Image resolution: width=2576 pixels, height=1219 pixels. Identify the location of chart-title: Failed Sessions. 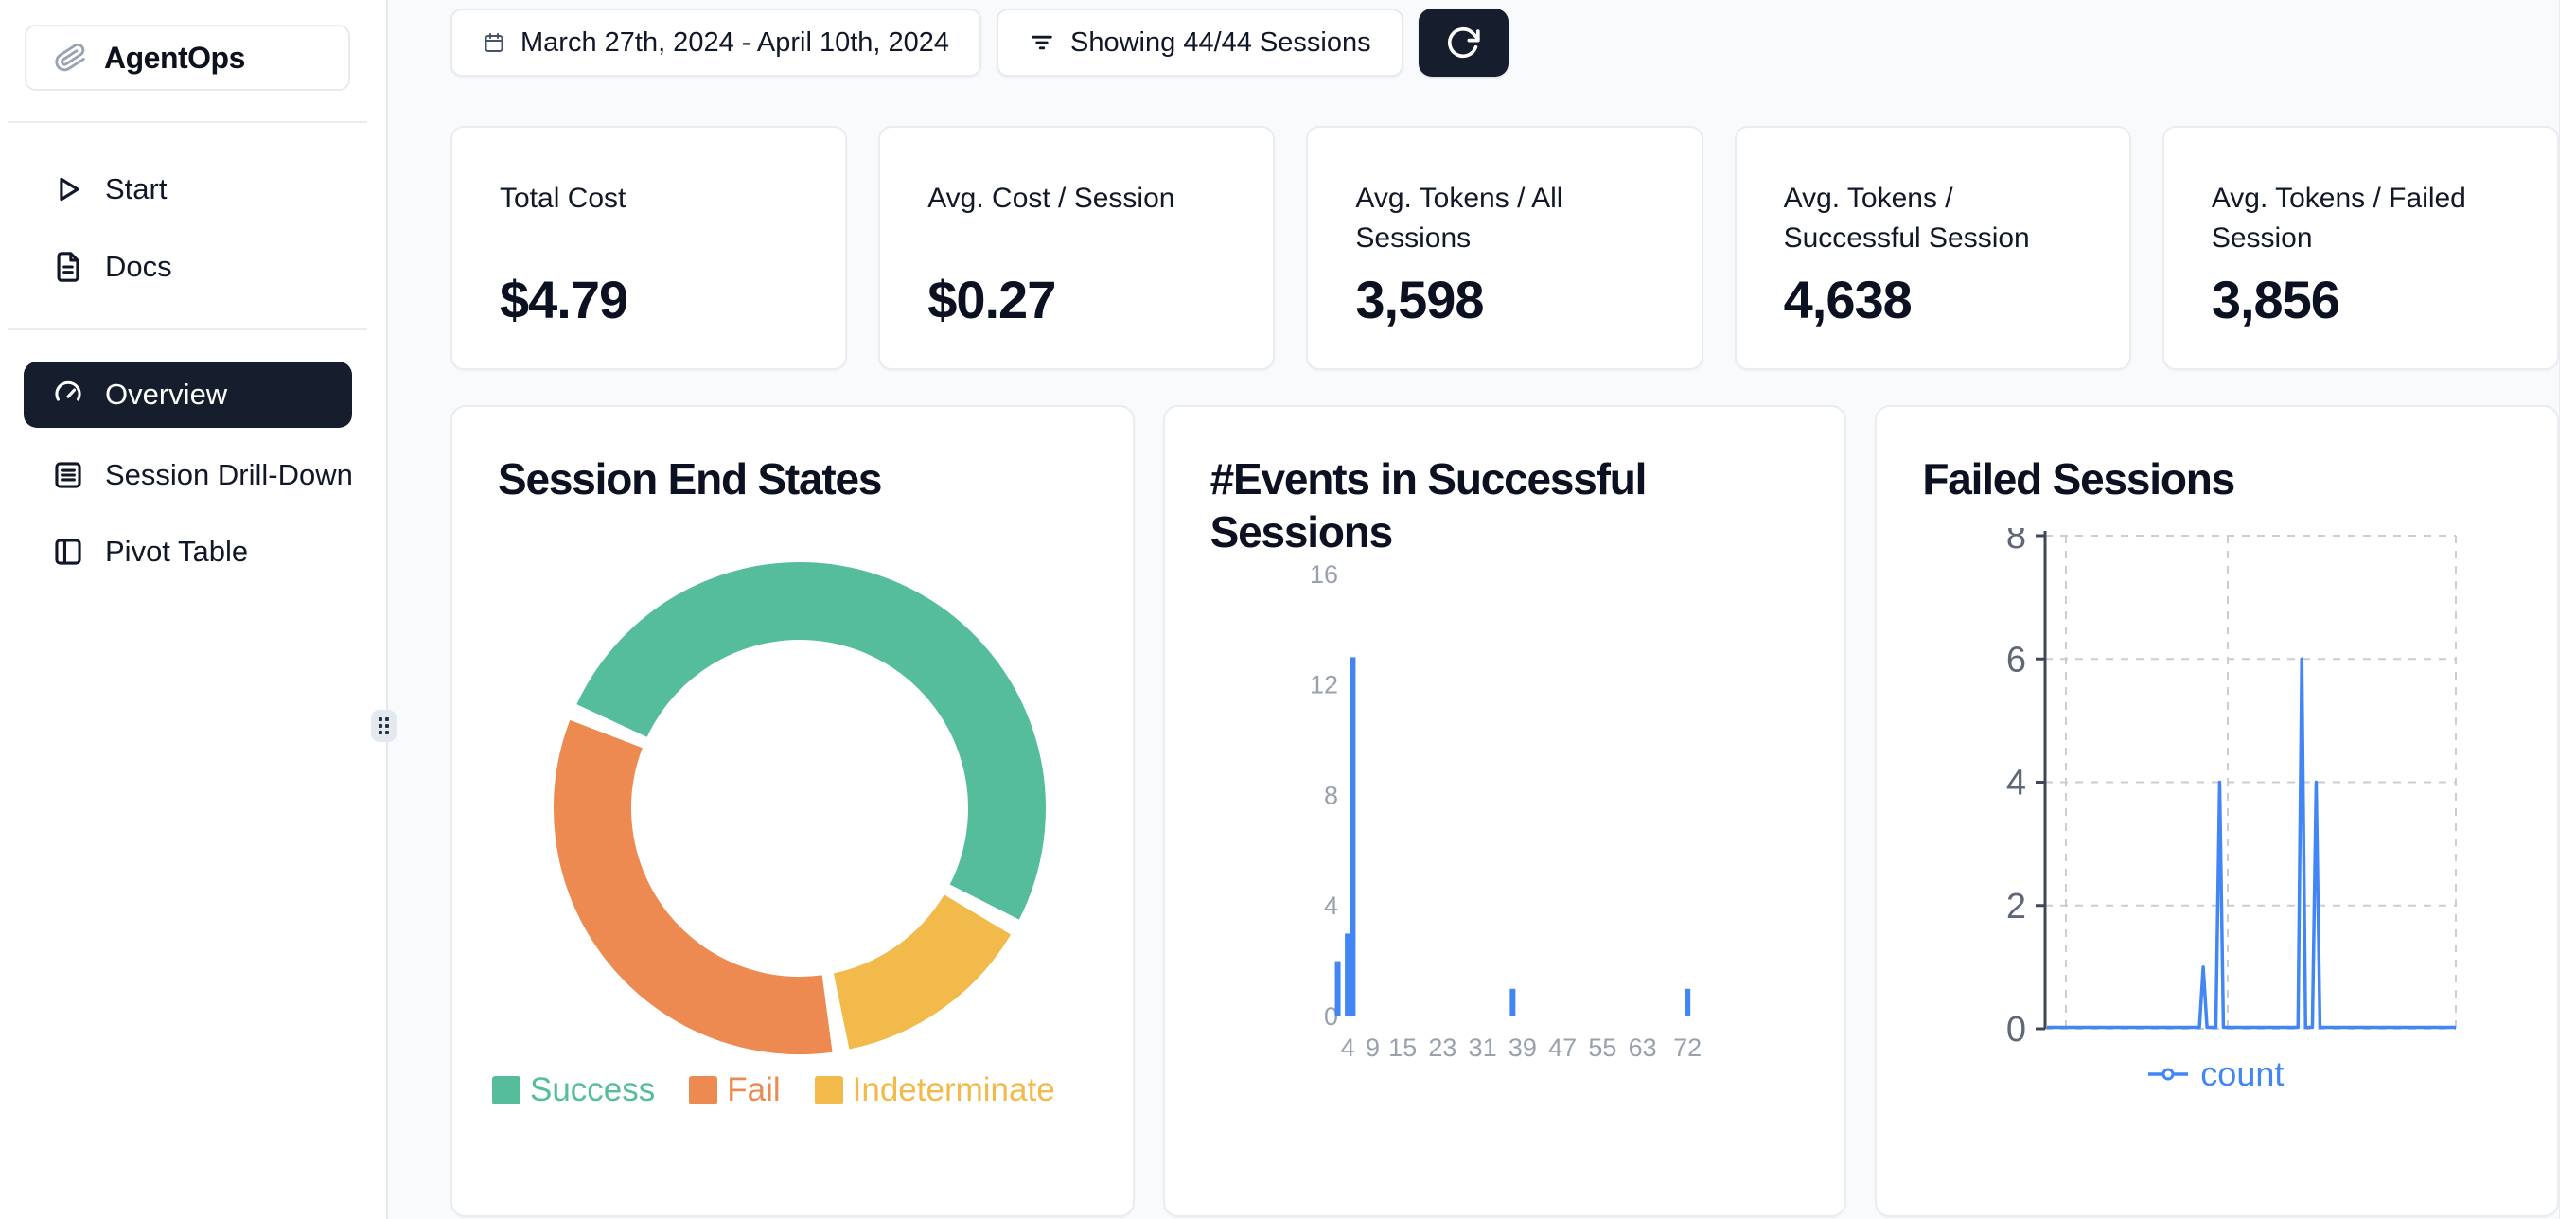
(2078, 479).